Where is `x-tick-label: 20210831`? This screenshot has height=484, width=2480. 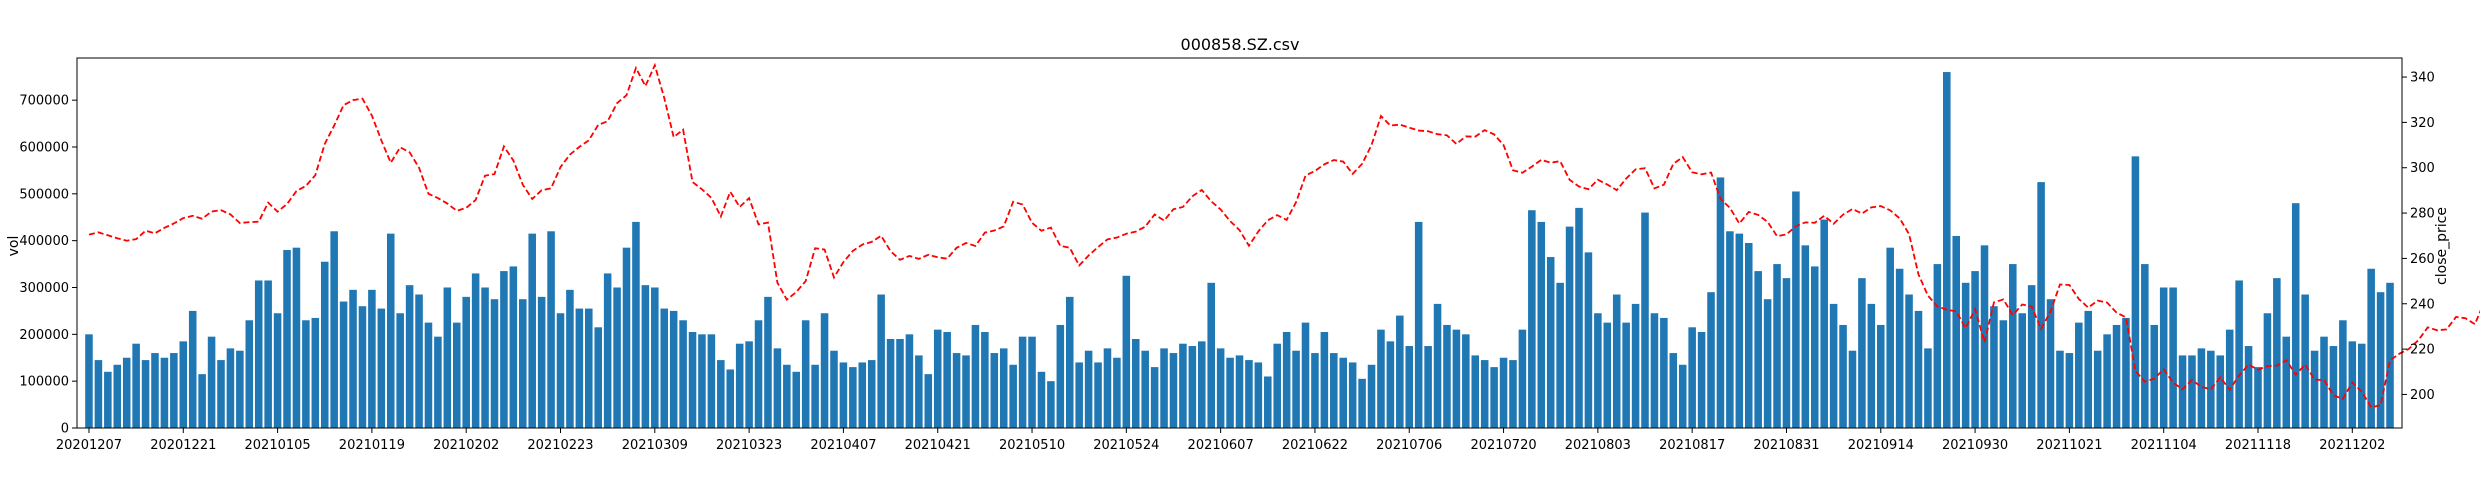 x-tick-label: 20210831 is located at coordinates (1786, 445).